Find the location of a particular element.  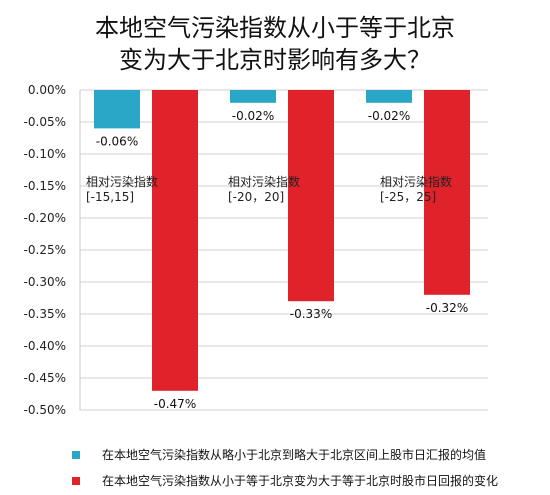

y-tick-label: 0.00% is located at coordinates (47, 90).